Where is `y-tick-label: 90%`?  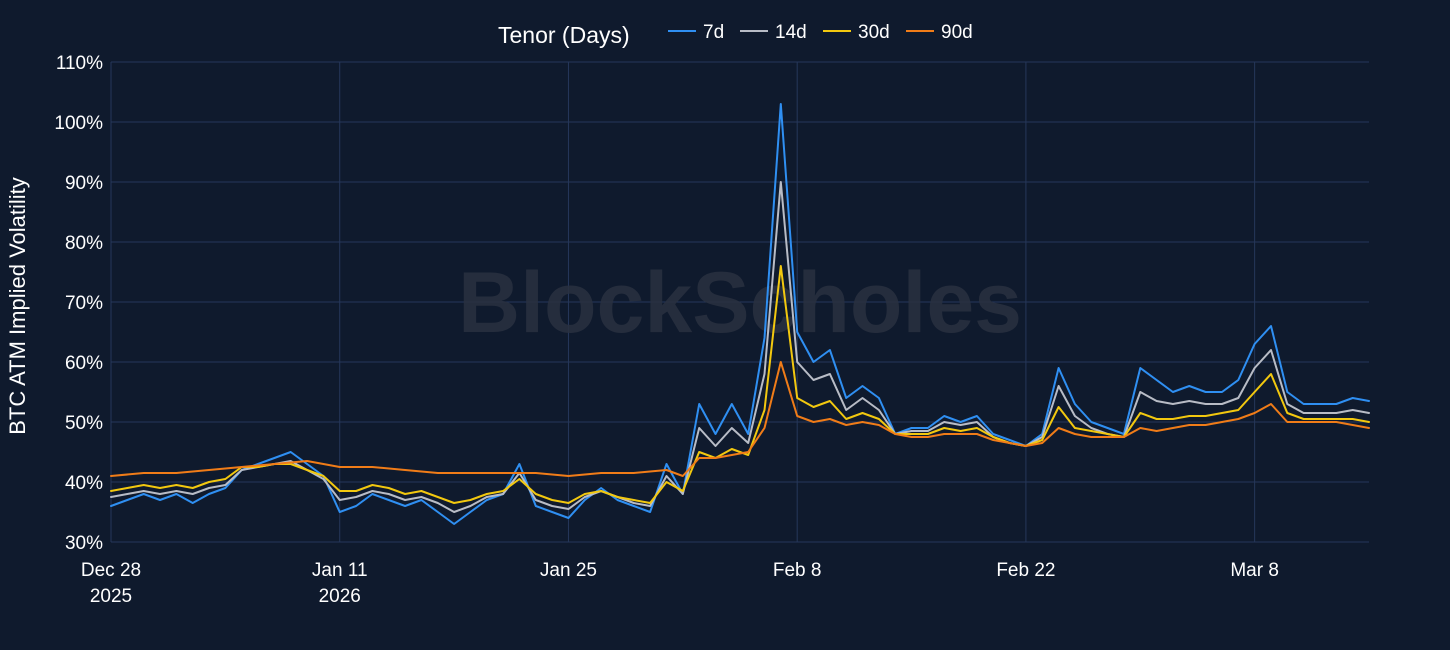
y-tick-label: 90% is located at coordinates (84, 183).